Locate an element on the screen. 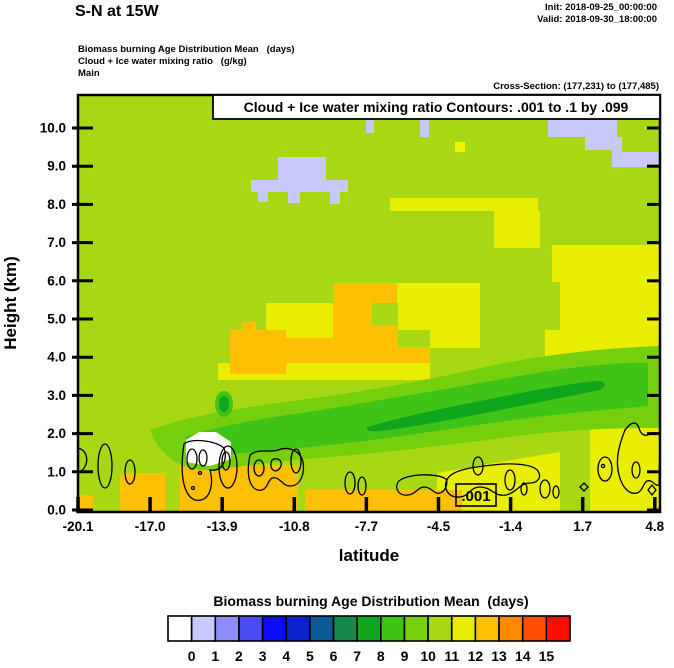 The width and height of the screenshot is (674, 668). legend-label: 8 is located at coordinates (381, 656).